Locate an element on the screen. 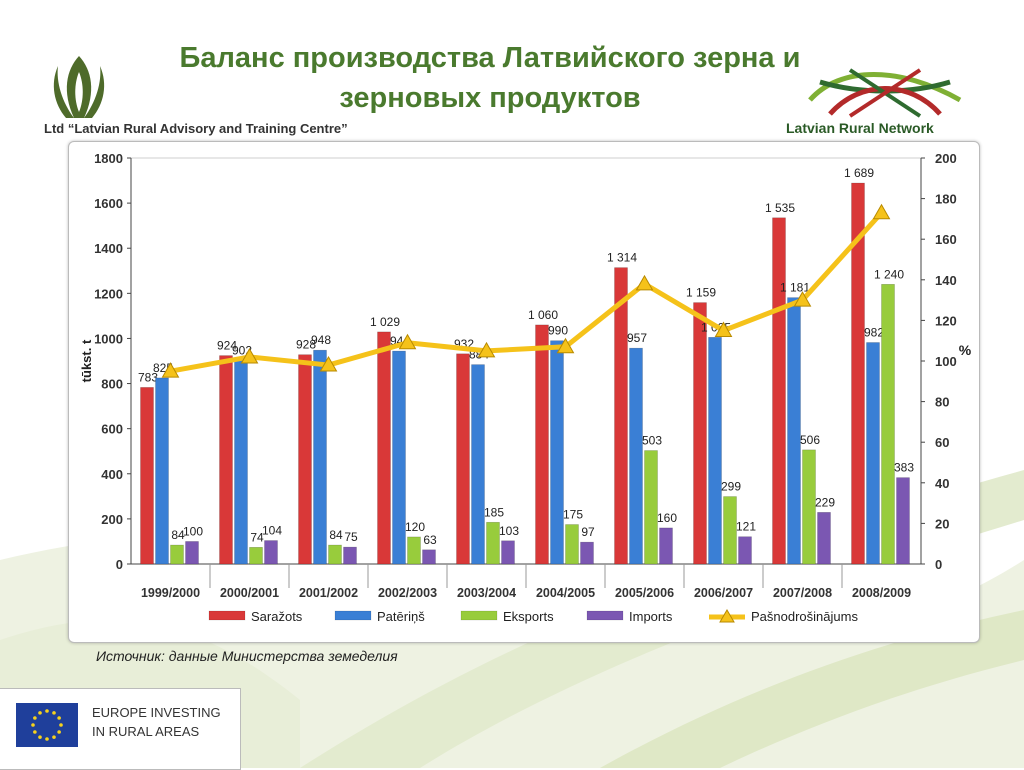 Image resolution: width=1024 pixels, height=770 pixels. eu-badge: EUROPE INVESTING IN RURAL AREAS is located at coordinates (120, 729).